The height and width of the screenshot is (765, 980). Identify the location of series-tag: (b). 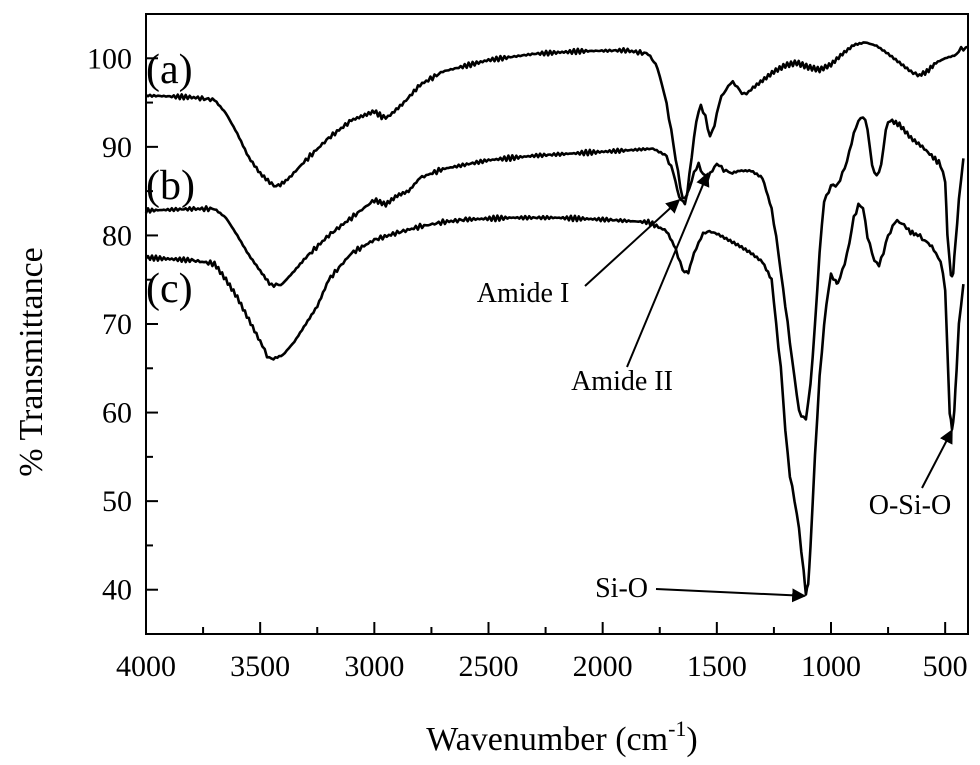
(170, 186).